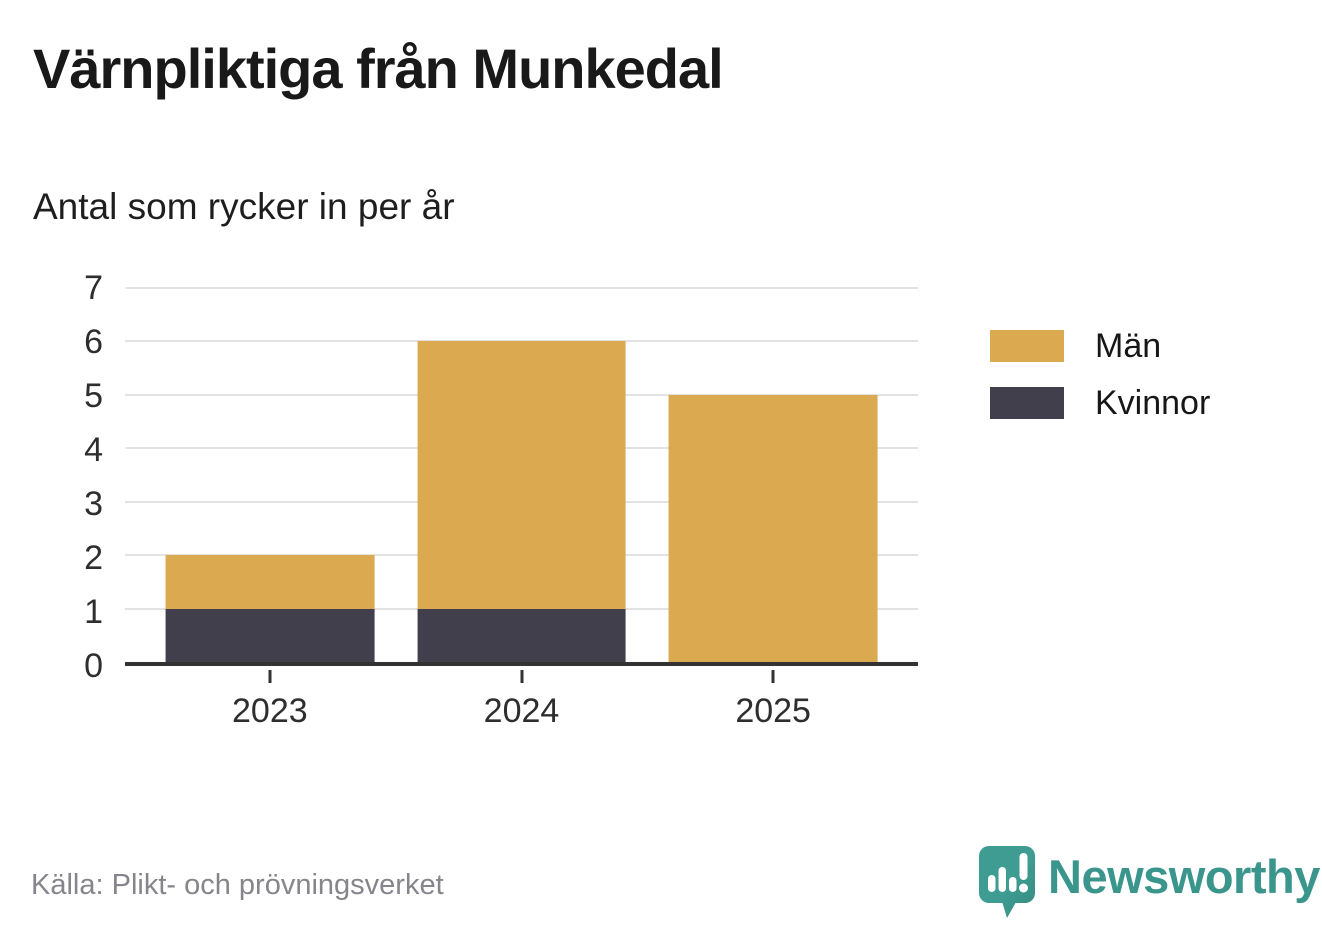  What do you see at coordinates (270, 711) in the screenshot?
I see `x-tick-label-2023: 2023` at bounding box center [270, 711].